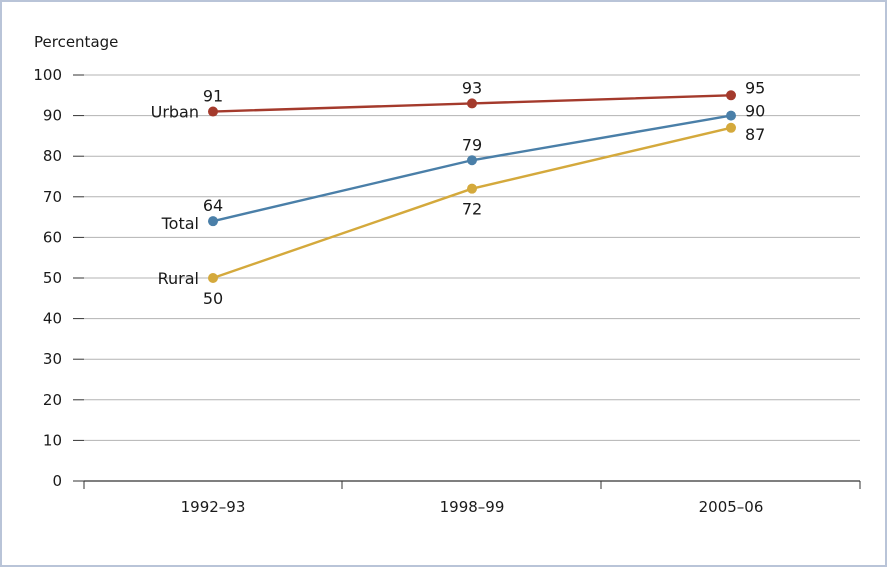 The image size is (887, 567). What do you see at coordinates (57, 481) in the screenshot?
I see `y-tick-label-0: 0` at bounding box center [57, 481].